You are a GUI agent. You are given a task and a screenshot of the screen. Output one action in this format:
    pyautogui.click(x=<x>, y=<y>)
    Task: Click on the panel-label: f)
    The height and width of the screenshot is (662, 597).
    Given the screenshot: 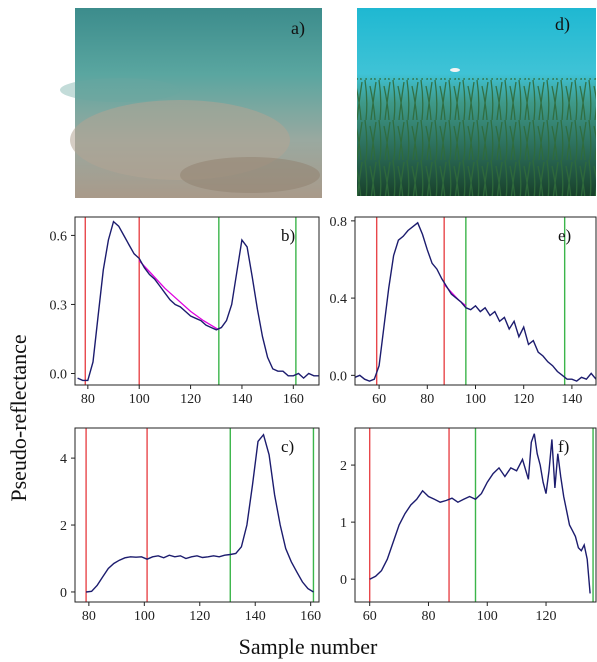 What is the action you would take?
    pyautogui.click(x=563, y=446)
    